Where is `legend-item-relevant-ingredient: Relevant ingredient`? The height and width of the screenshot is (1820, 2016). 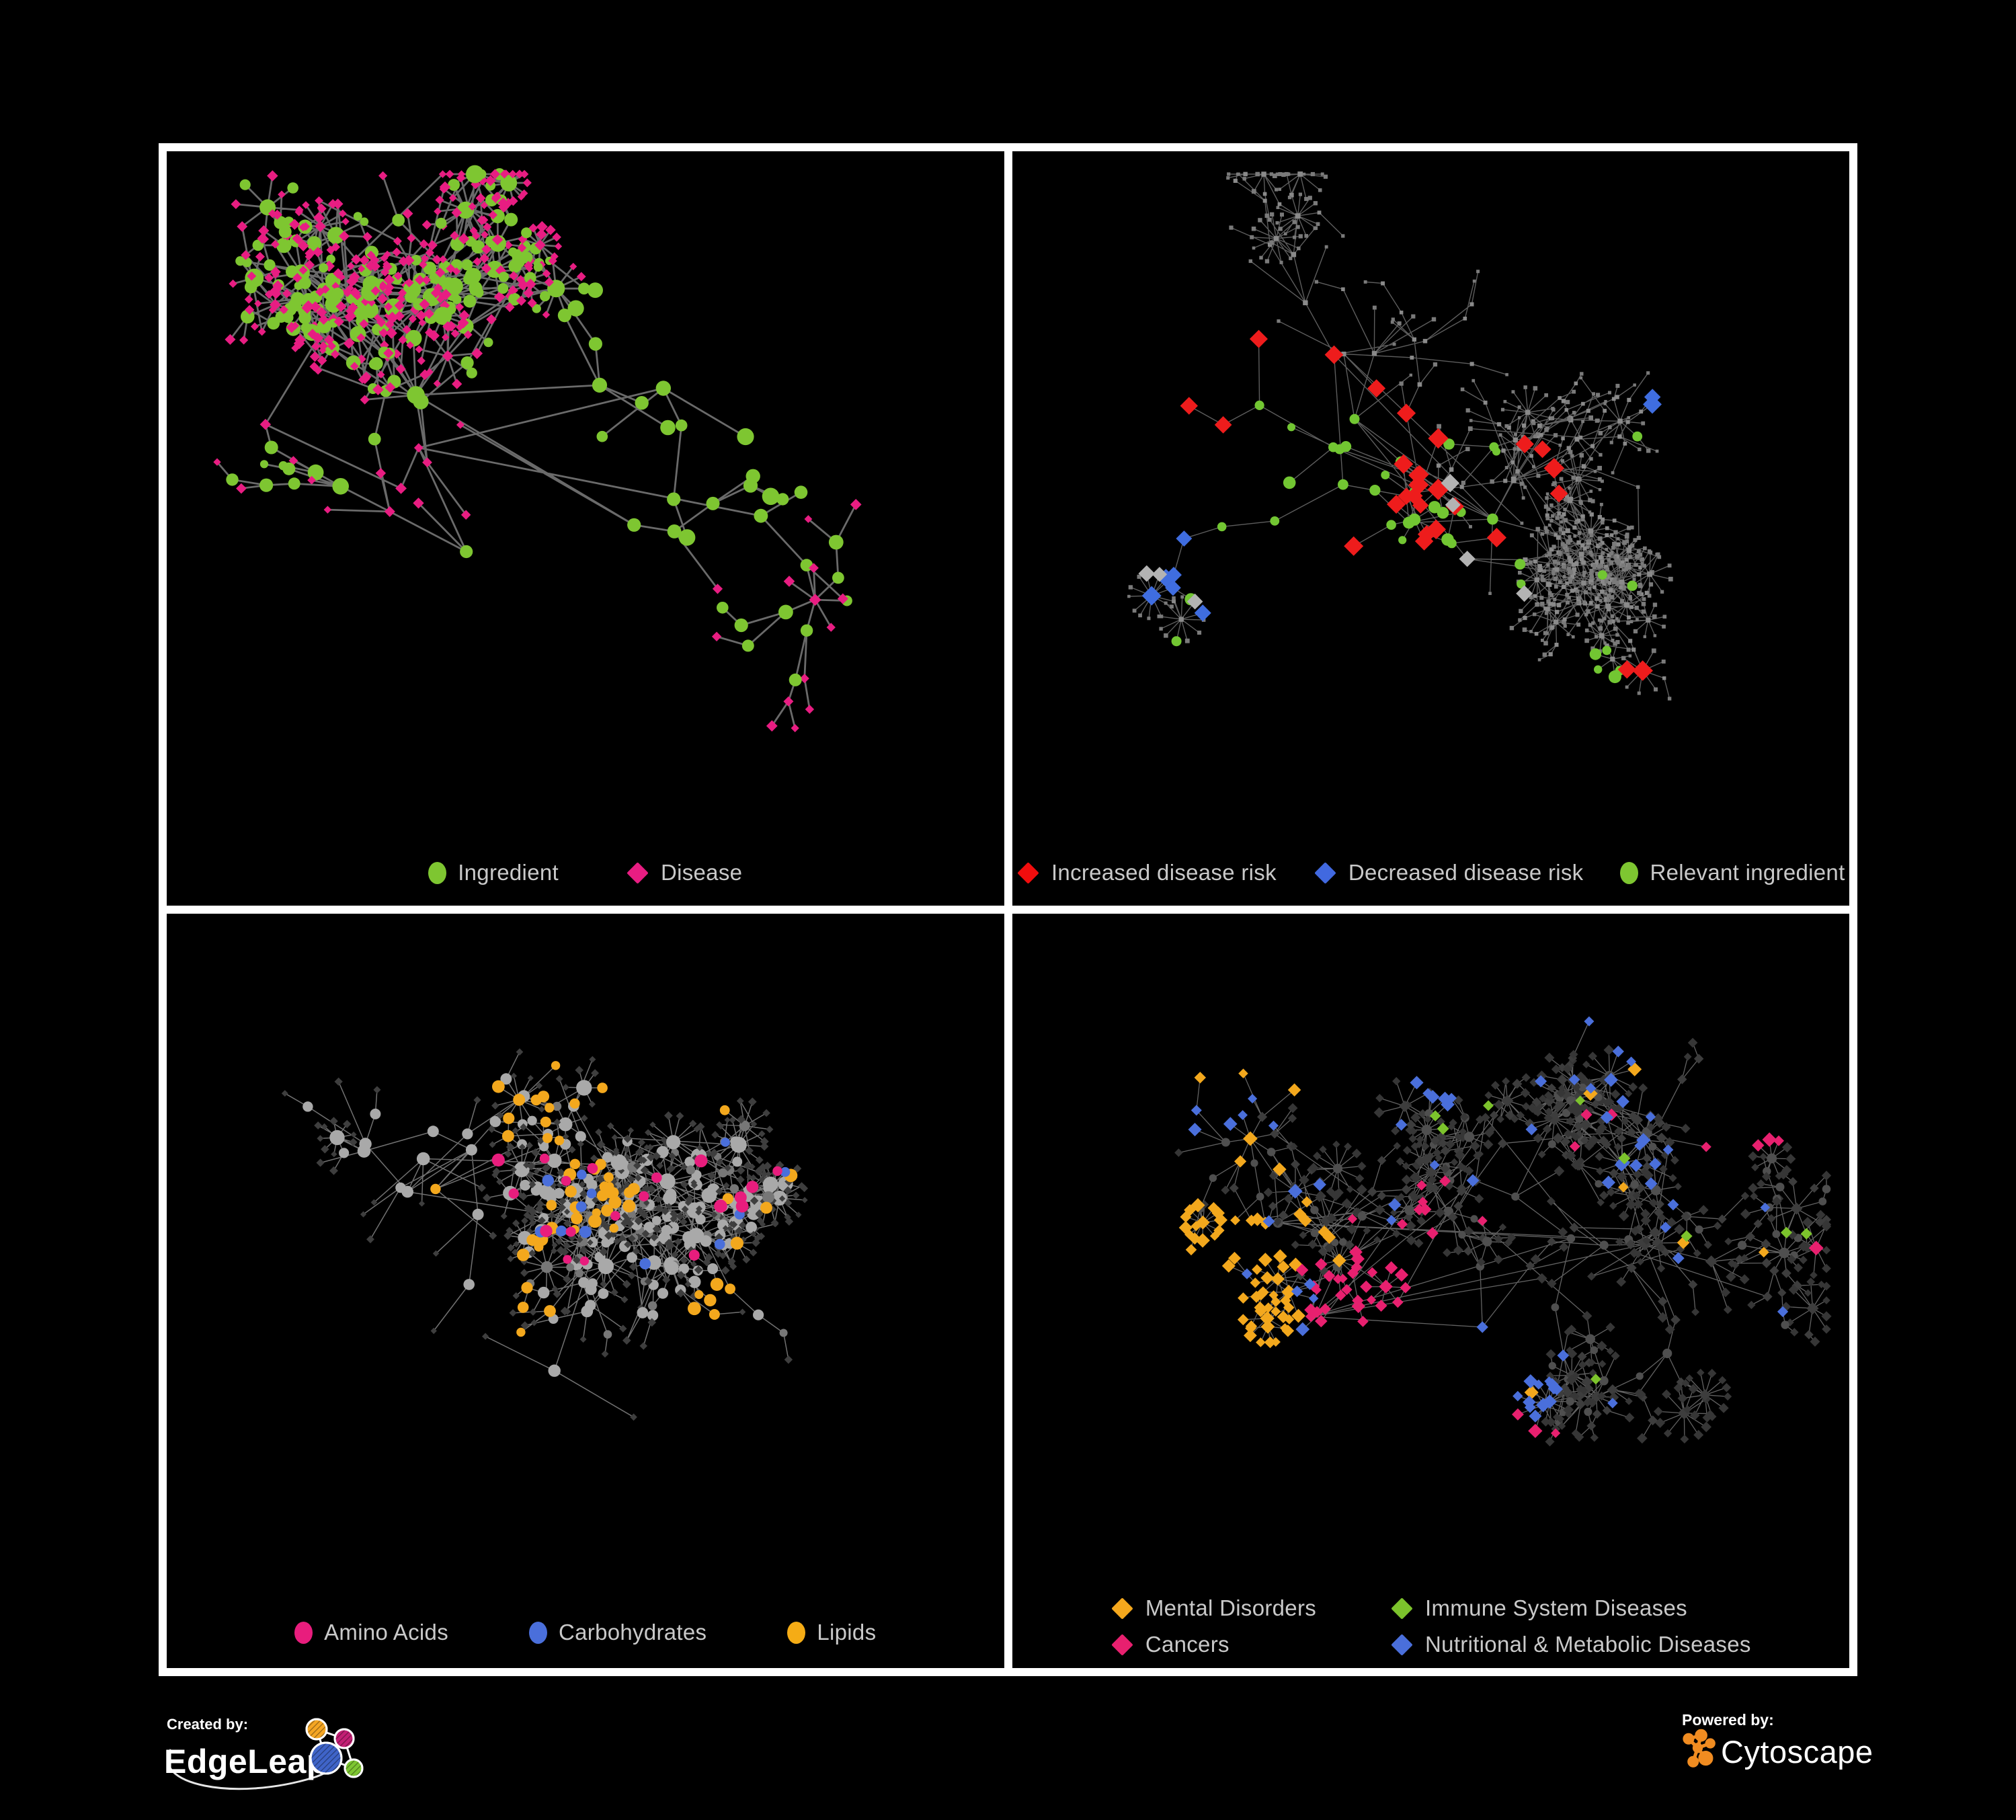 legend-item-relevant-ingredient: Relevant ingredient is located at coordinates (1732, 872).